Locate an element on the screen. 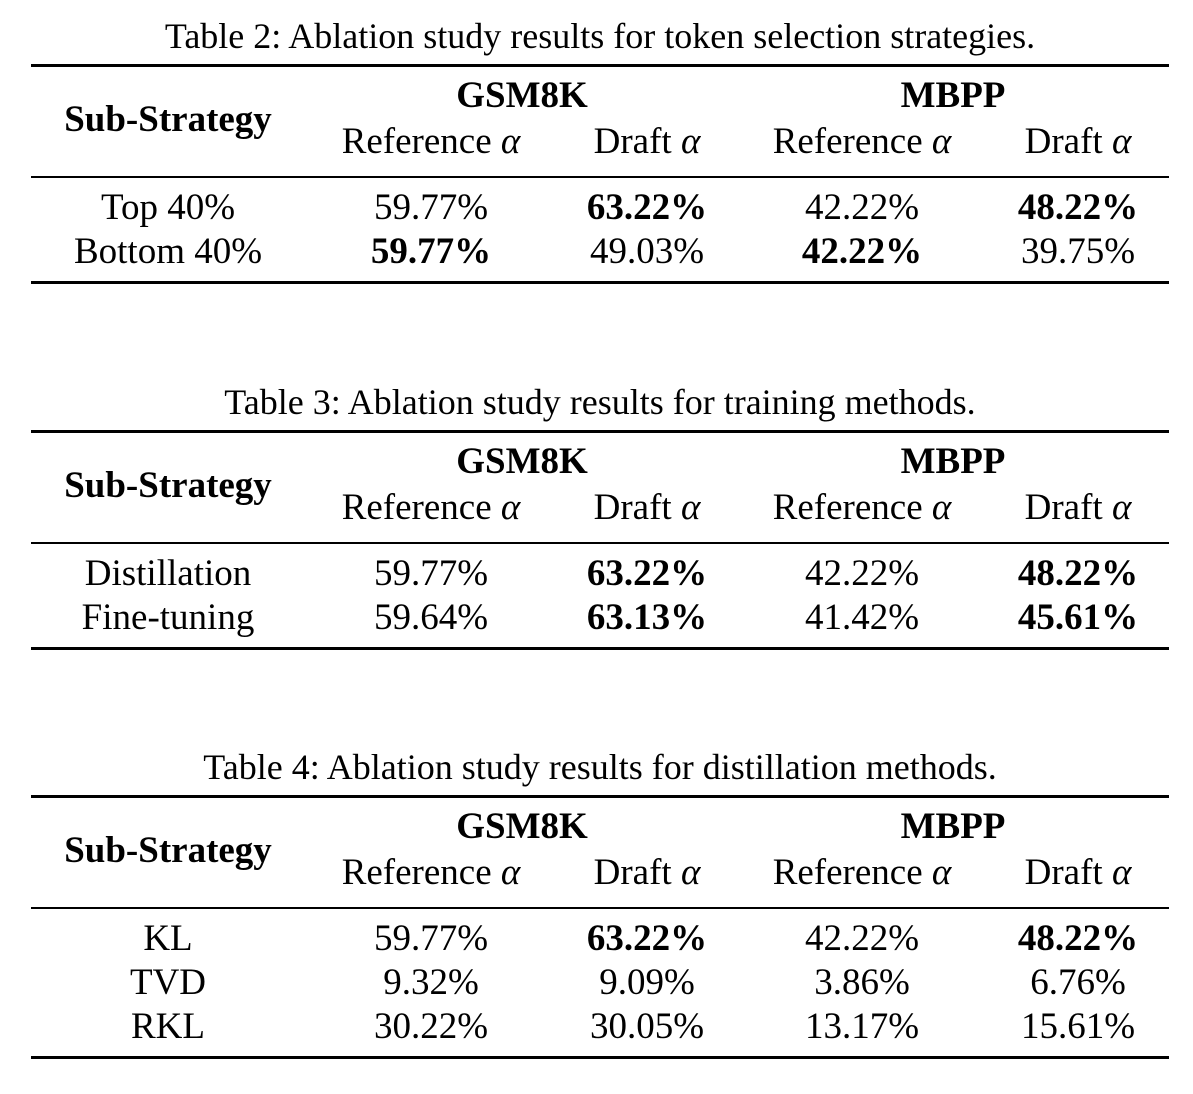  table-cell: 3.86% is located at coordinates (862, 982).